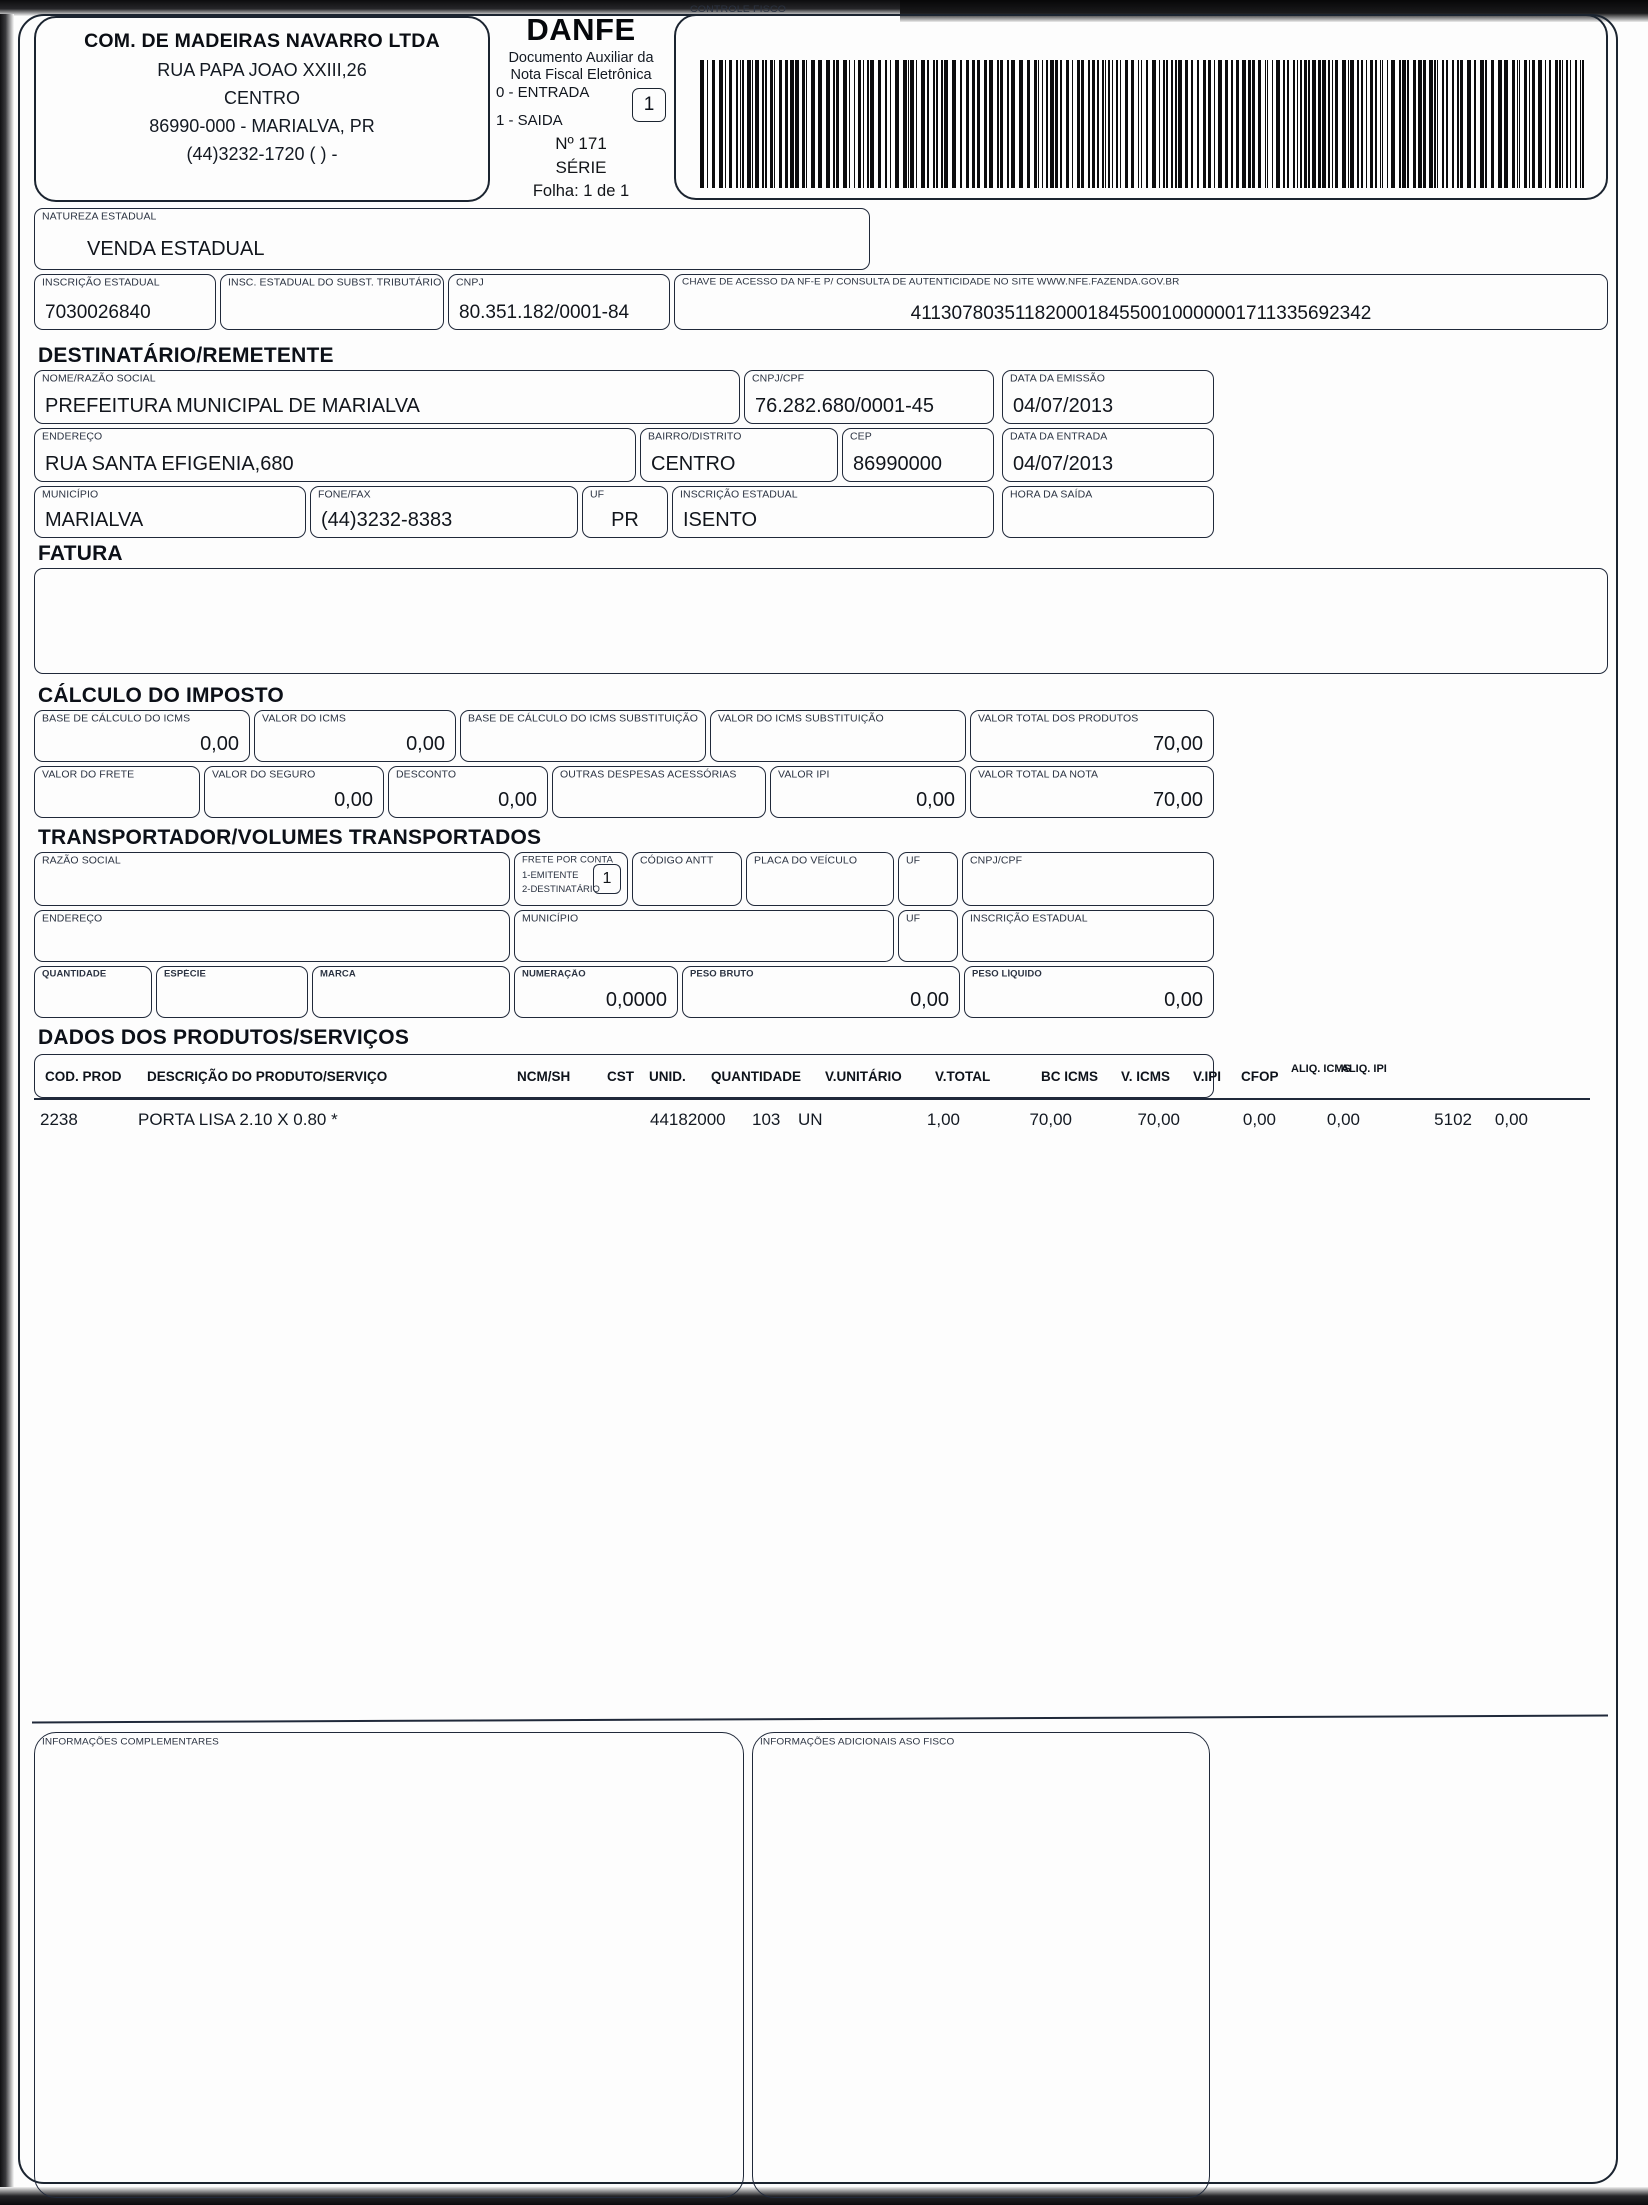 The height and width of the screenshot is (2205, 1648). What do you see at coordinates (1453, 1119) in the screenshot?
I see `cell-cfop: 5102` at bounding box center [1453, 1119].